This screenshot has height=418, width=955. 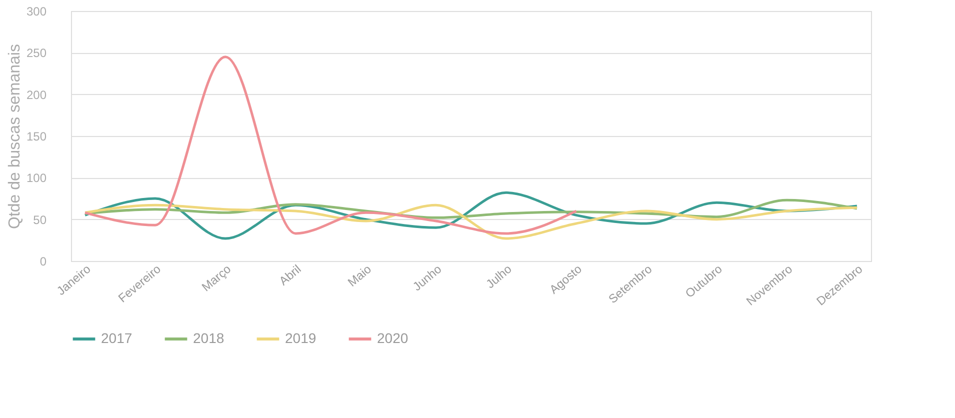 What do you see at coordinates (36, 53) in the screenshot?
I see `y-tick-label: 250` at bounding box center [36, 53].